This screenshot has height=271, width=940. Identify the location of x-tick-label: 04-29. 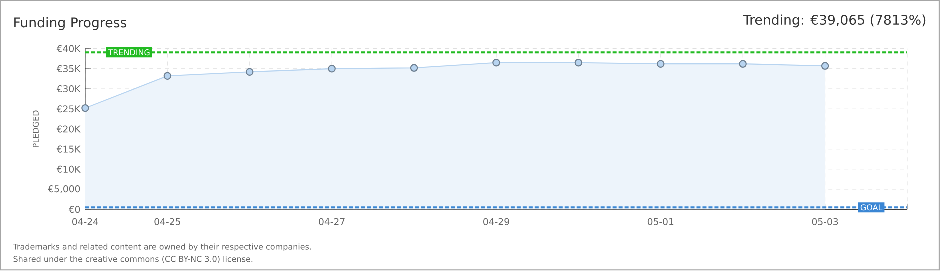
(497, 222).